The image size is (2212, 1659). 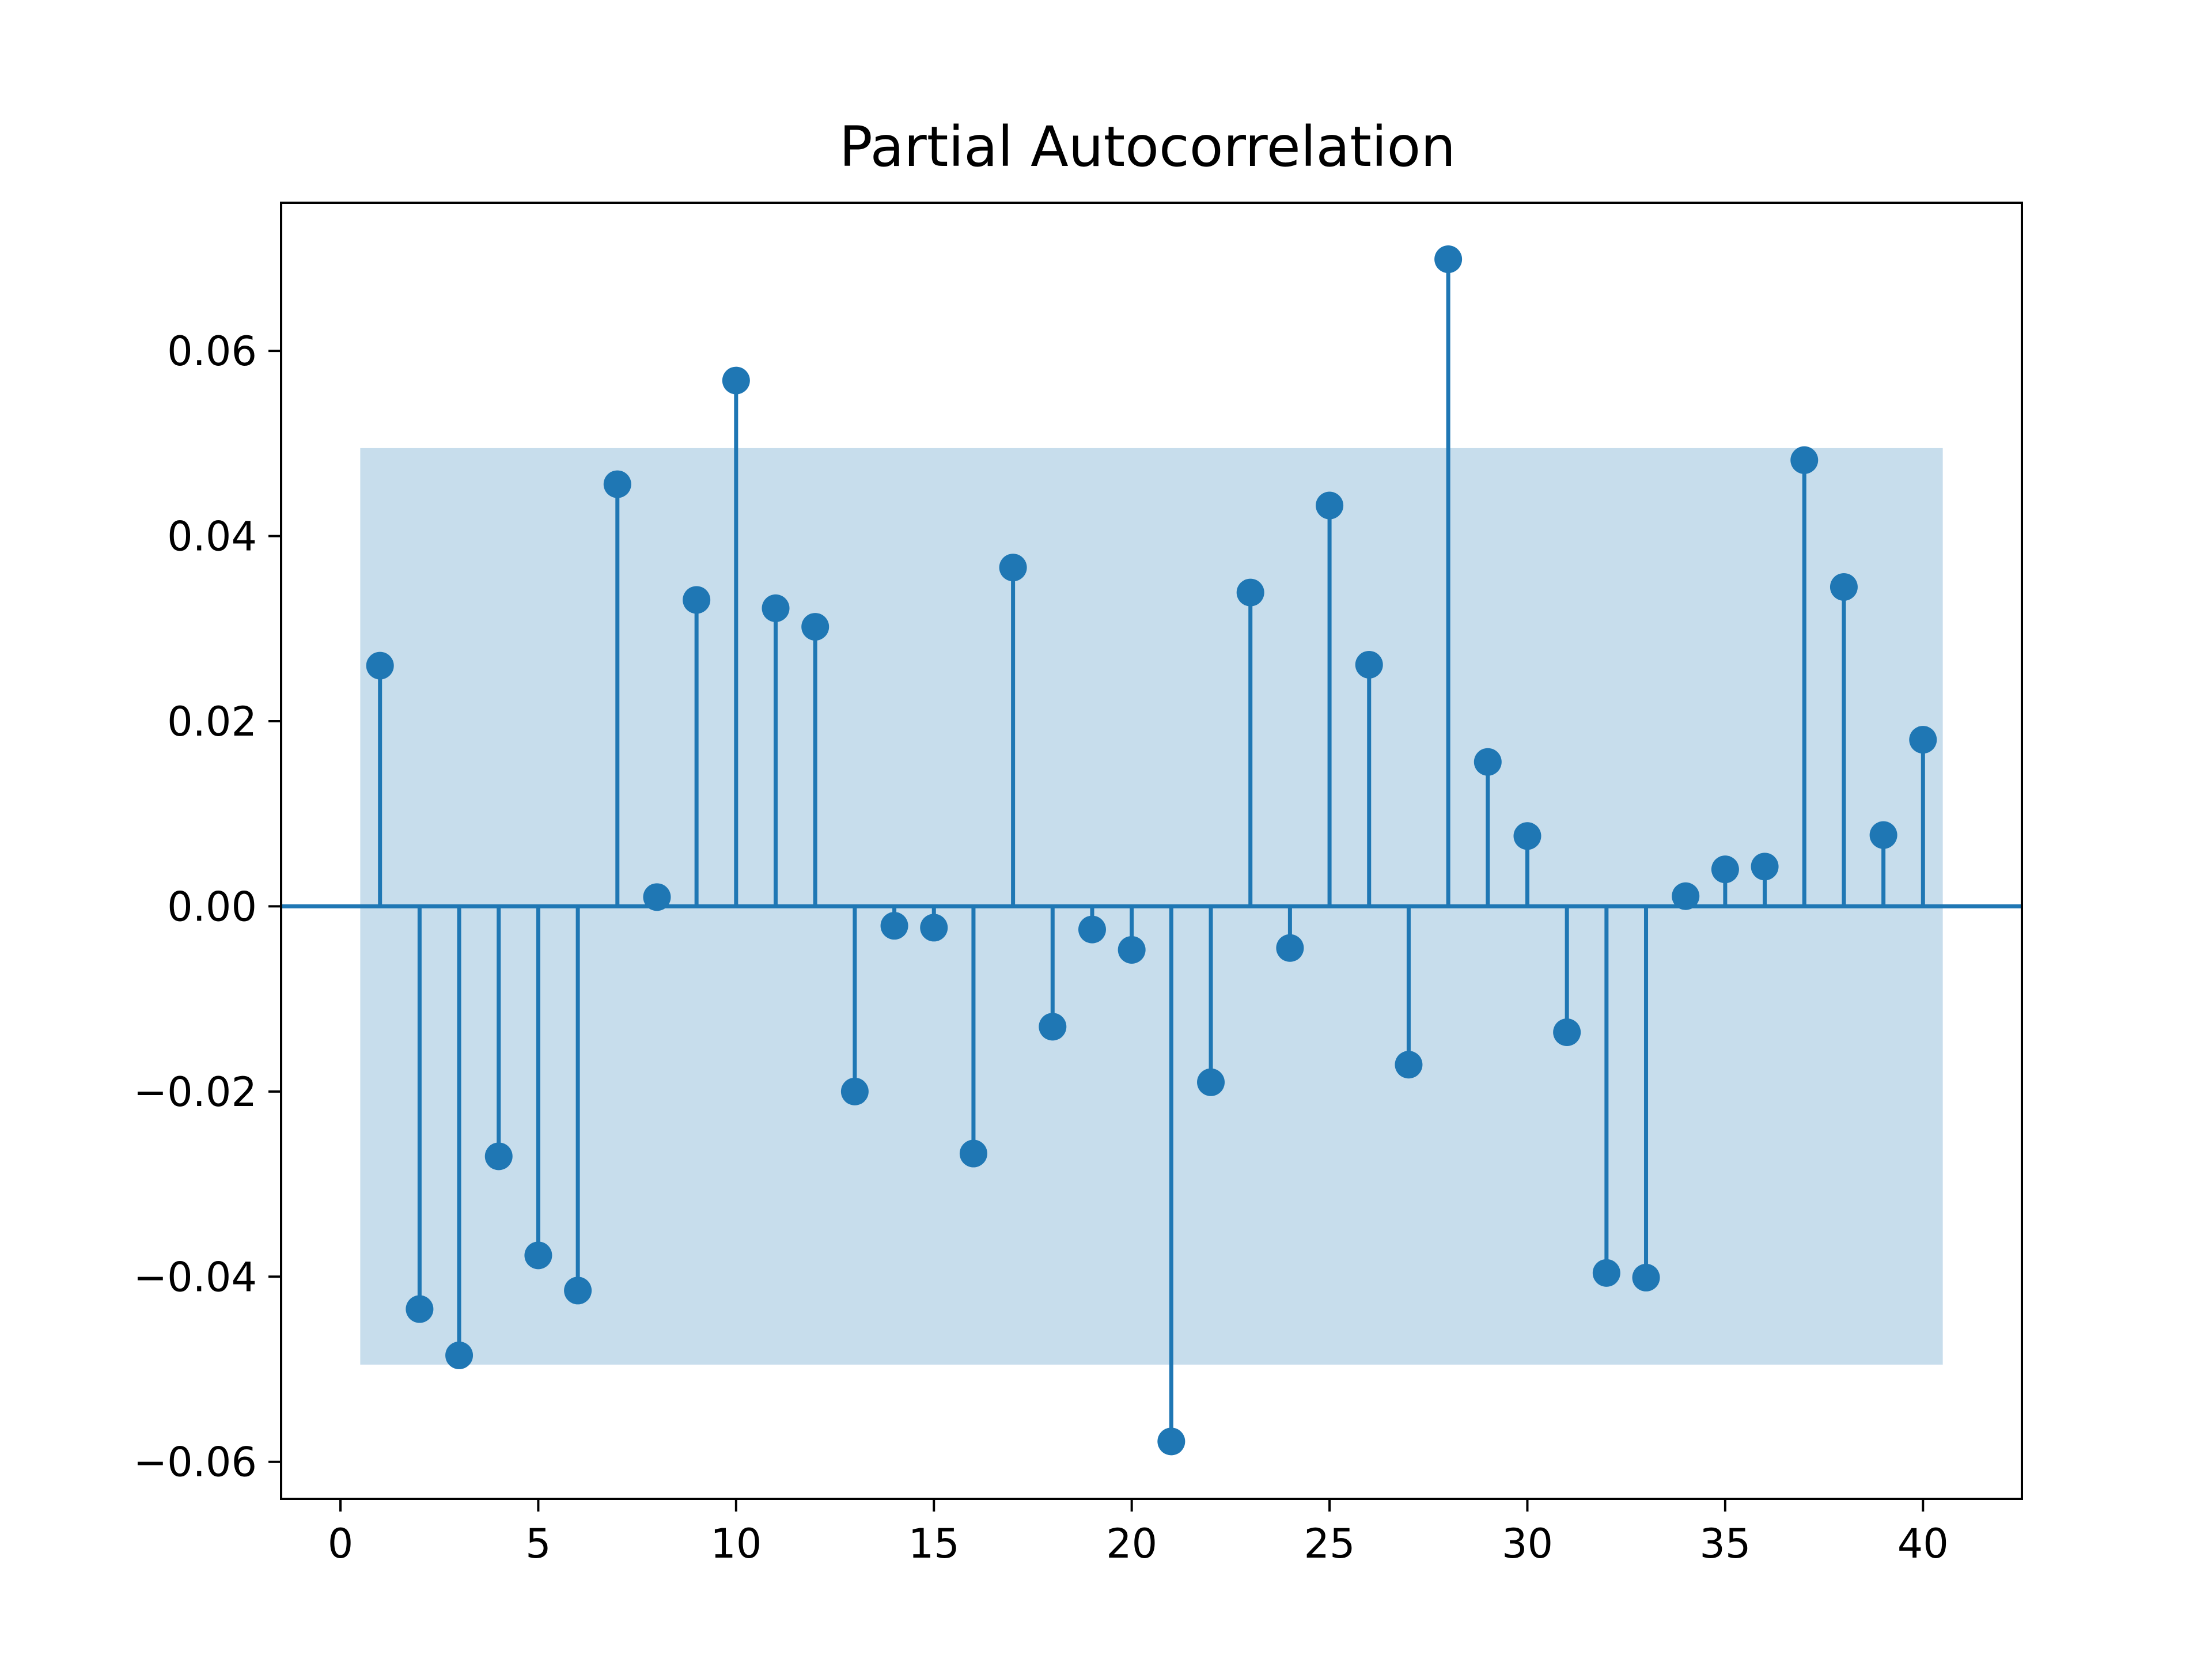 I want to click on y-tick-label: −0.06, so click(x=195, y=1462).